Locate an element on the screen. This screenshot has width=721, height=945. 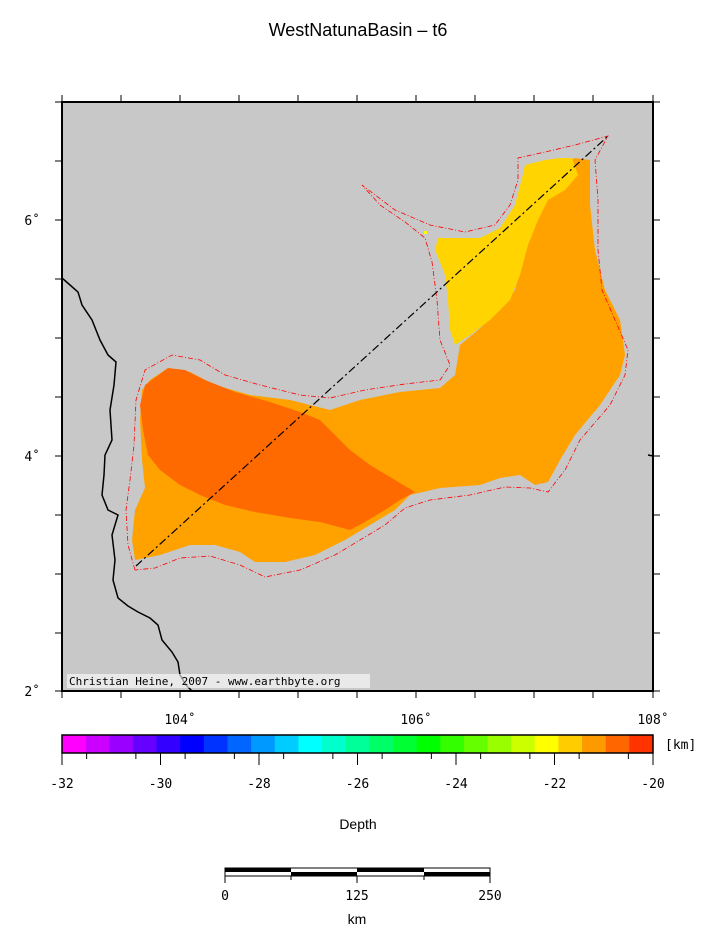
colorbar-tick-label: -28 is located at coordinates (258, 784).